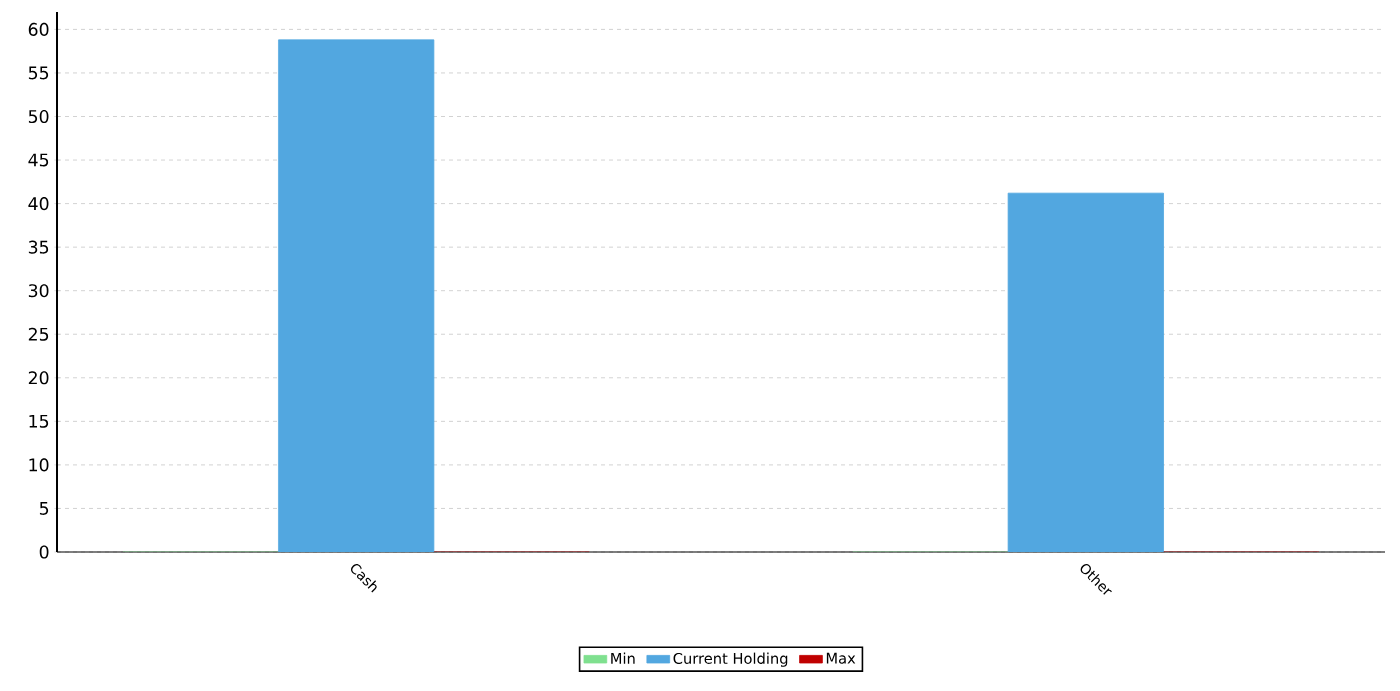  Describe the element at coordinates (38, 116) in the screenshot. I see `y-tick-label: 50` at that location.